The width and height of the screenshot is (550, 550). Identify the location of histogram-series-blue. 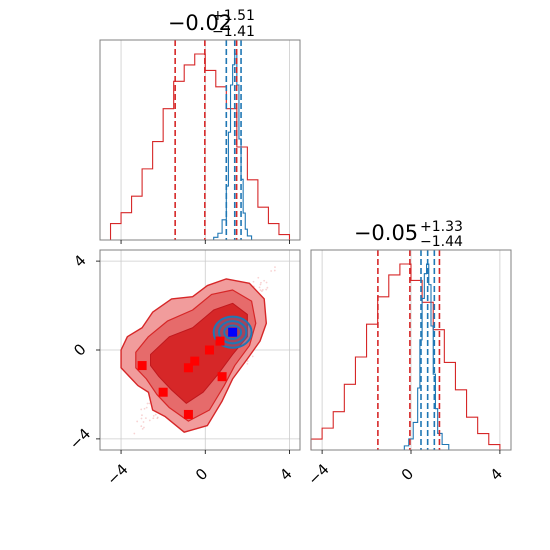
(426, 356).